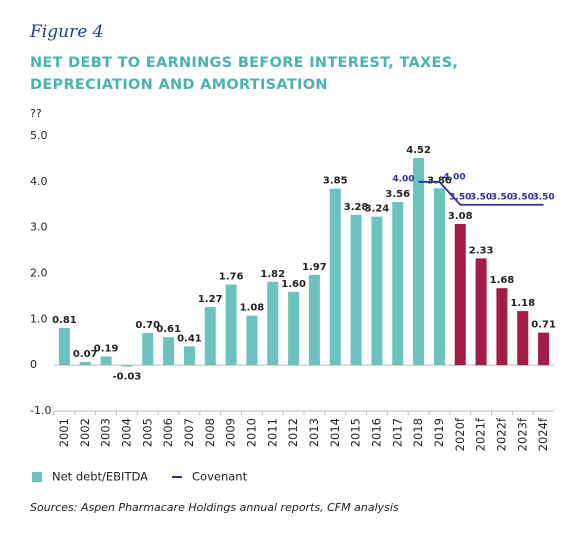 This screenshot has width=585, height=548. Describe the element at coordinates (147, 325) in the screenshot. I see `data-label: 0.70` at that location.